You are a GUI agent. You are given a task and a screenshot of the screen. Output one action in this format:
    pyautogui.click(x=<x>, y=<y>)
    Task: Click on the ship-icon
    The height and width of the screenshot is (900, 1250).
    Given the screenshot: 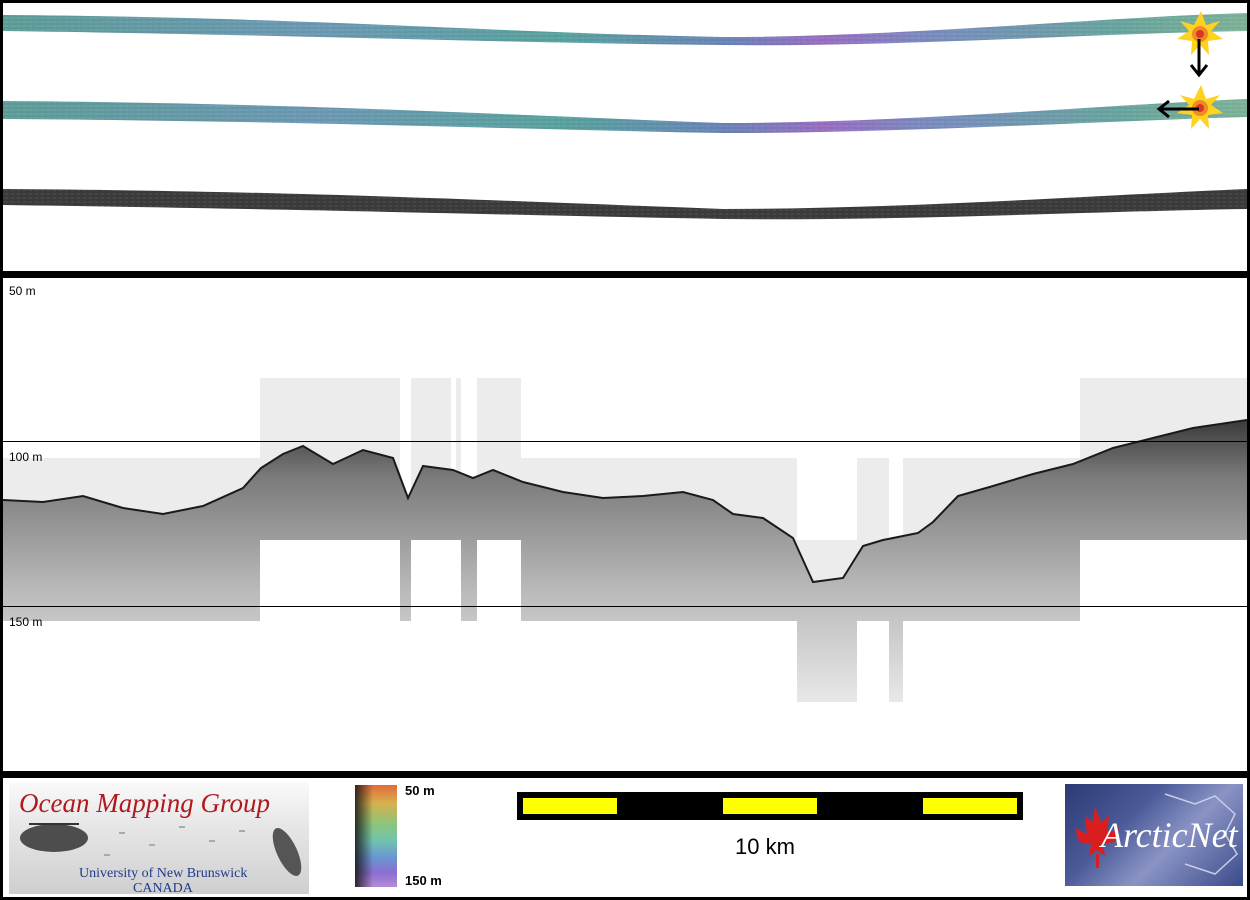 What is the action you would take?
    pyautogui.click(x=161, y=849)
    